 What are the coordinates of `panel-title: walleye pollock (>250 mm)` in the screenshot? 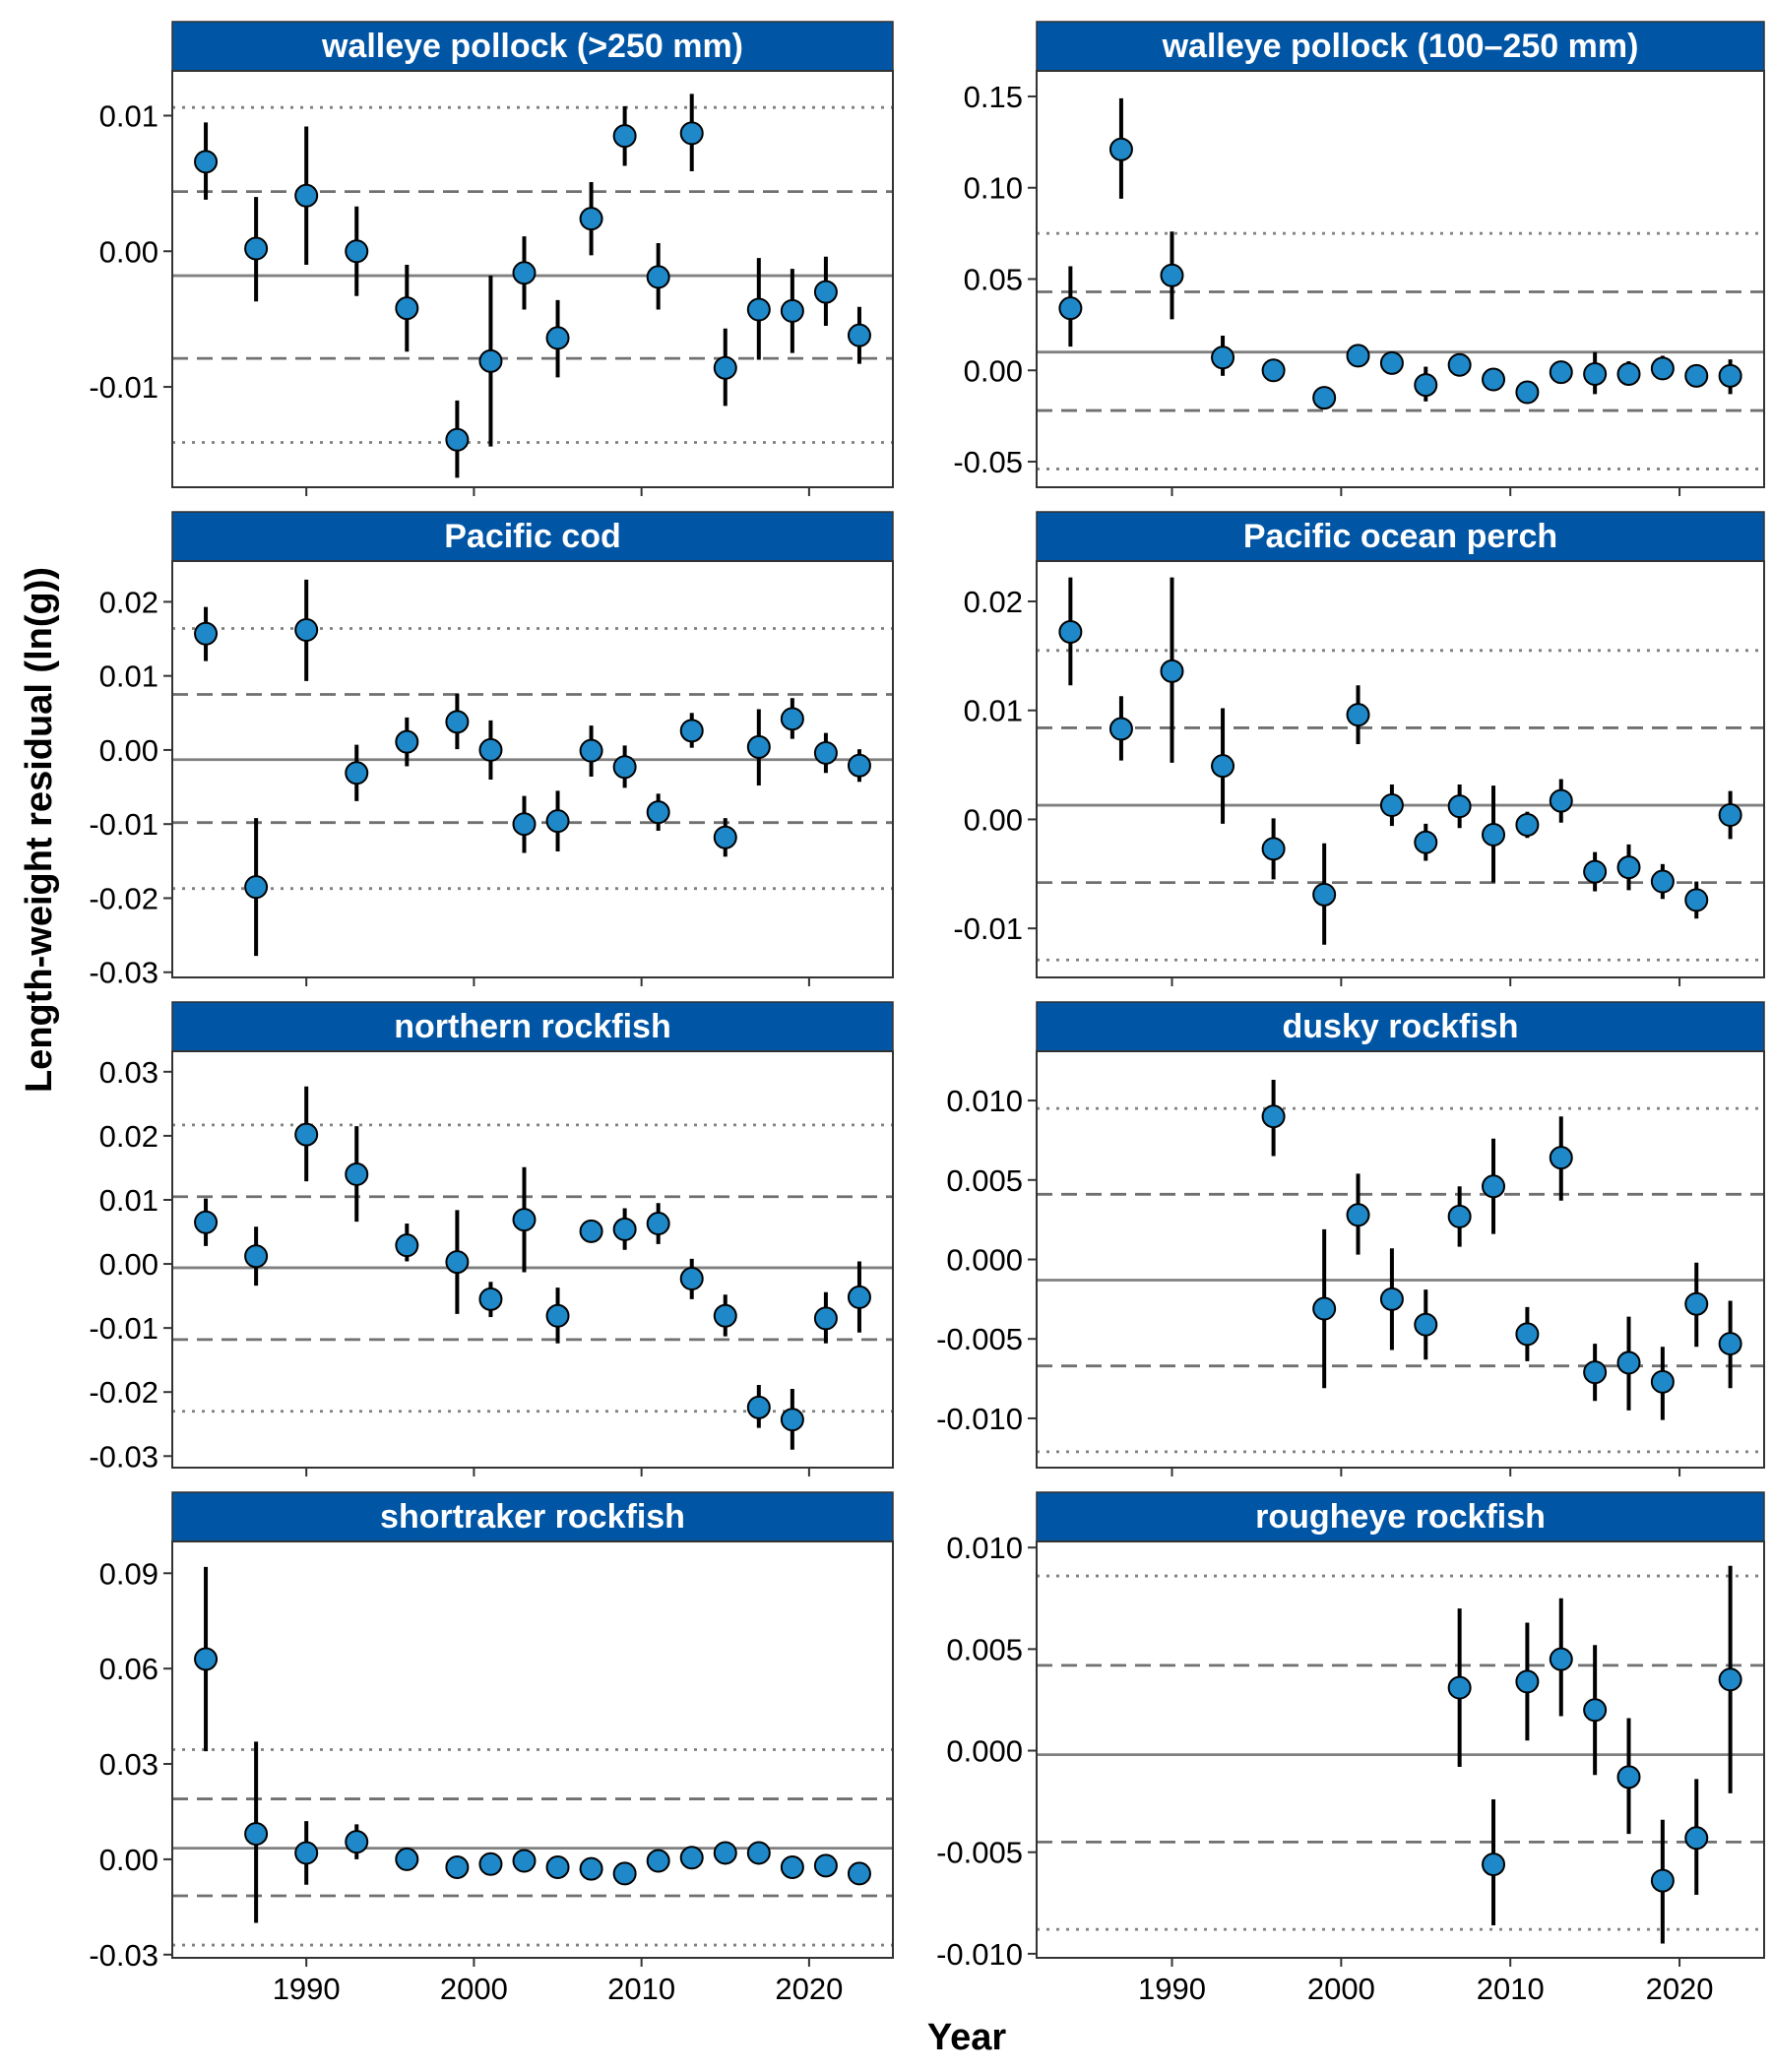 It's located at (532, 46).